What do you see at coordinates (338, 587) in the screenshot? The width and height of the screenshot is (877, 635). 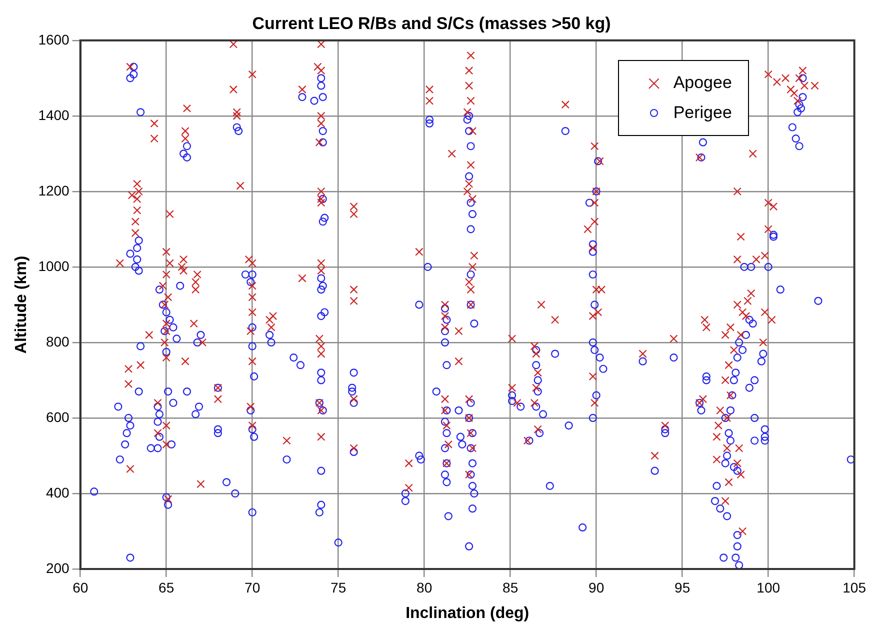 I see `x-tick-label: 75` at bounding box center [338, 587].